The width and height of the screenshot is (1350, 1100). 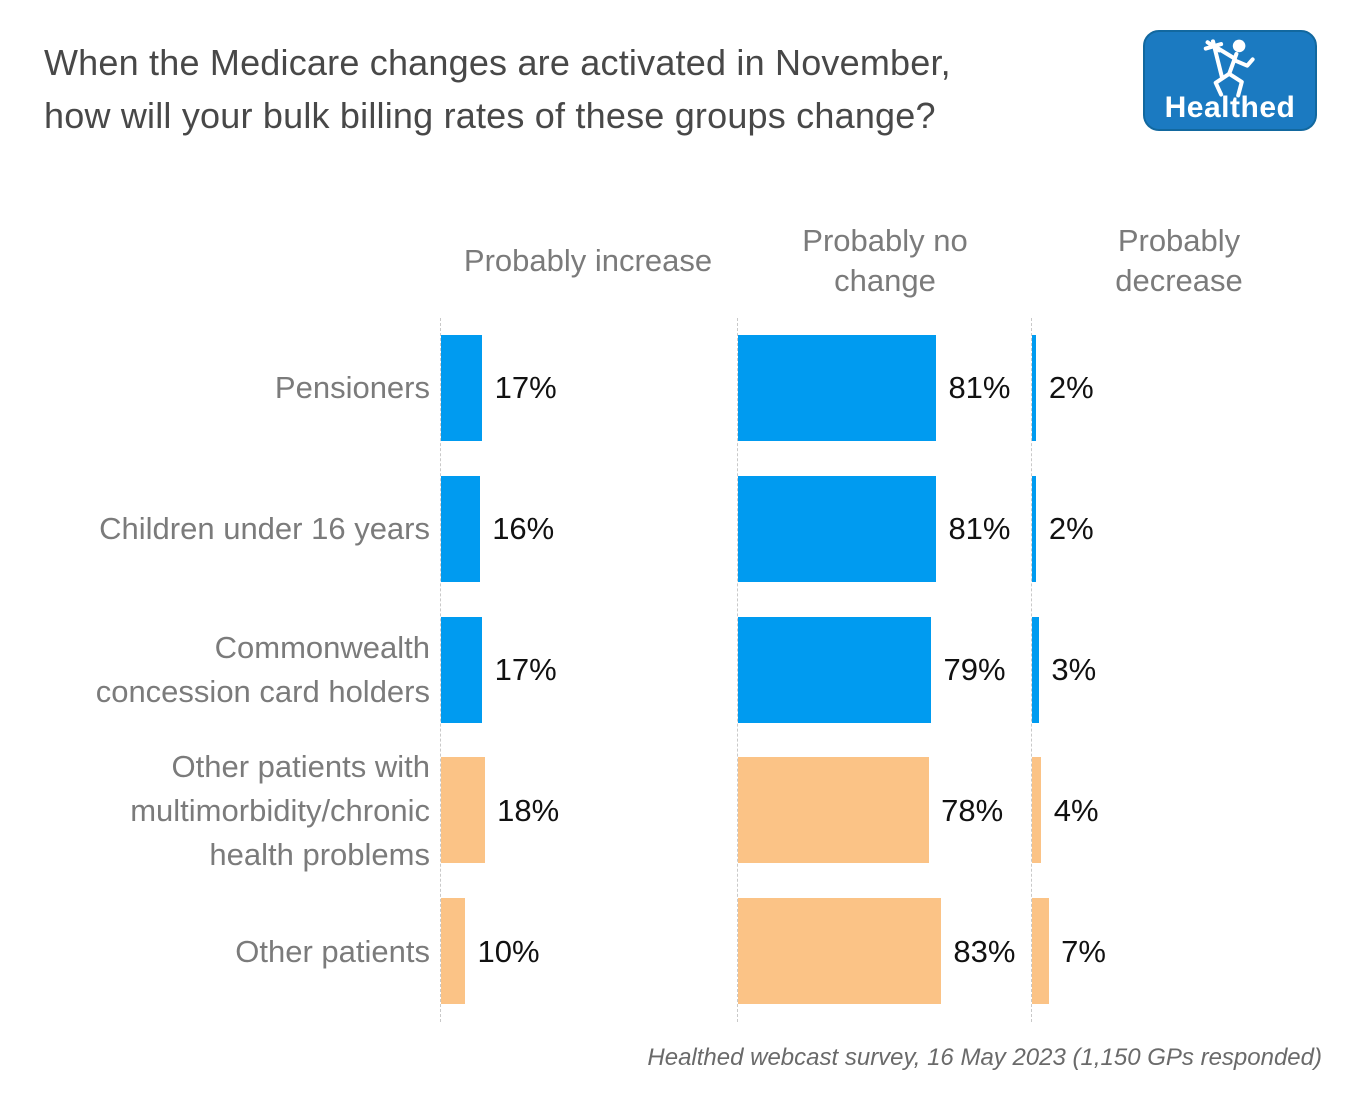 What do you see at coordinates (588, 260) in the screenshot?
I see `column-header: Probably increase` at bounding box center [588, 260].